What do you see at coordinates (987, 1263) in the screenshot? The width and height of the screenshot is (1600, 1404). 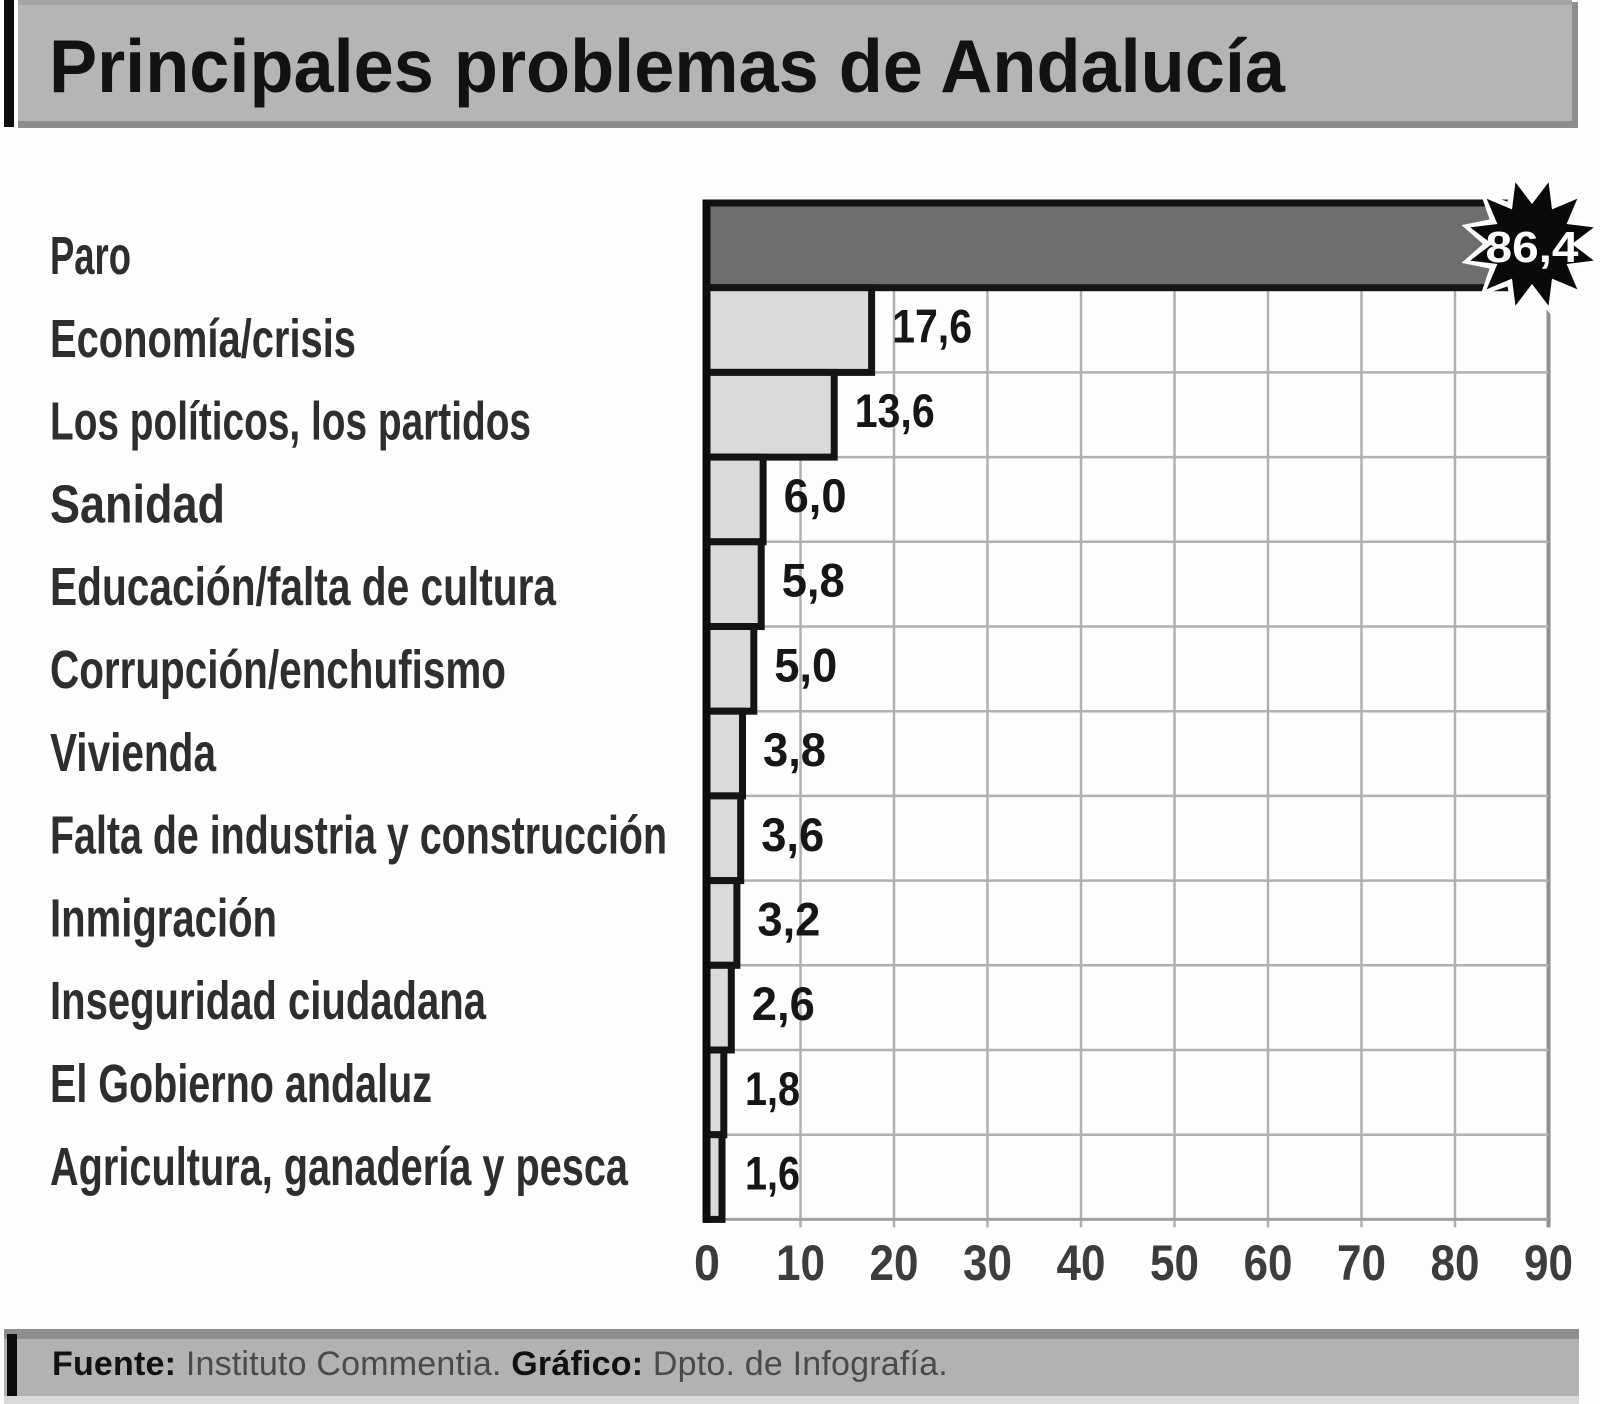 I see `svg-text: 30` at bounding box center [987, 1263].